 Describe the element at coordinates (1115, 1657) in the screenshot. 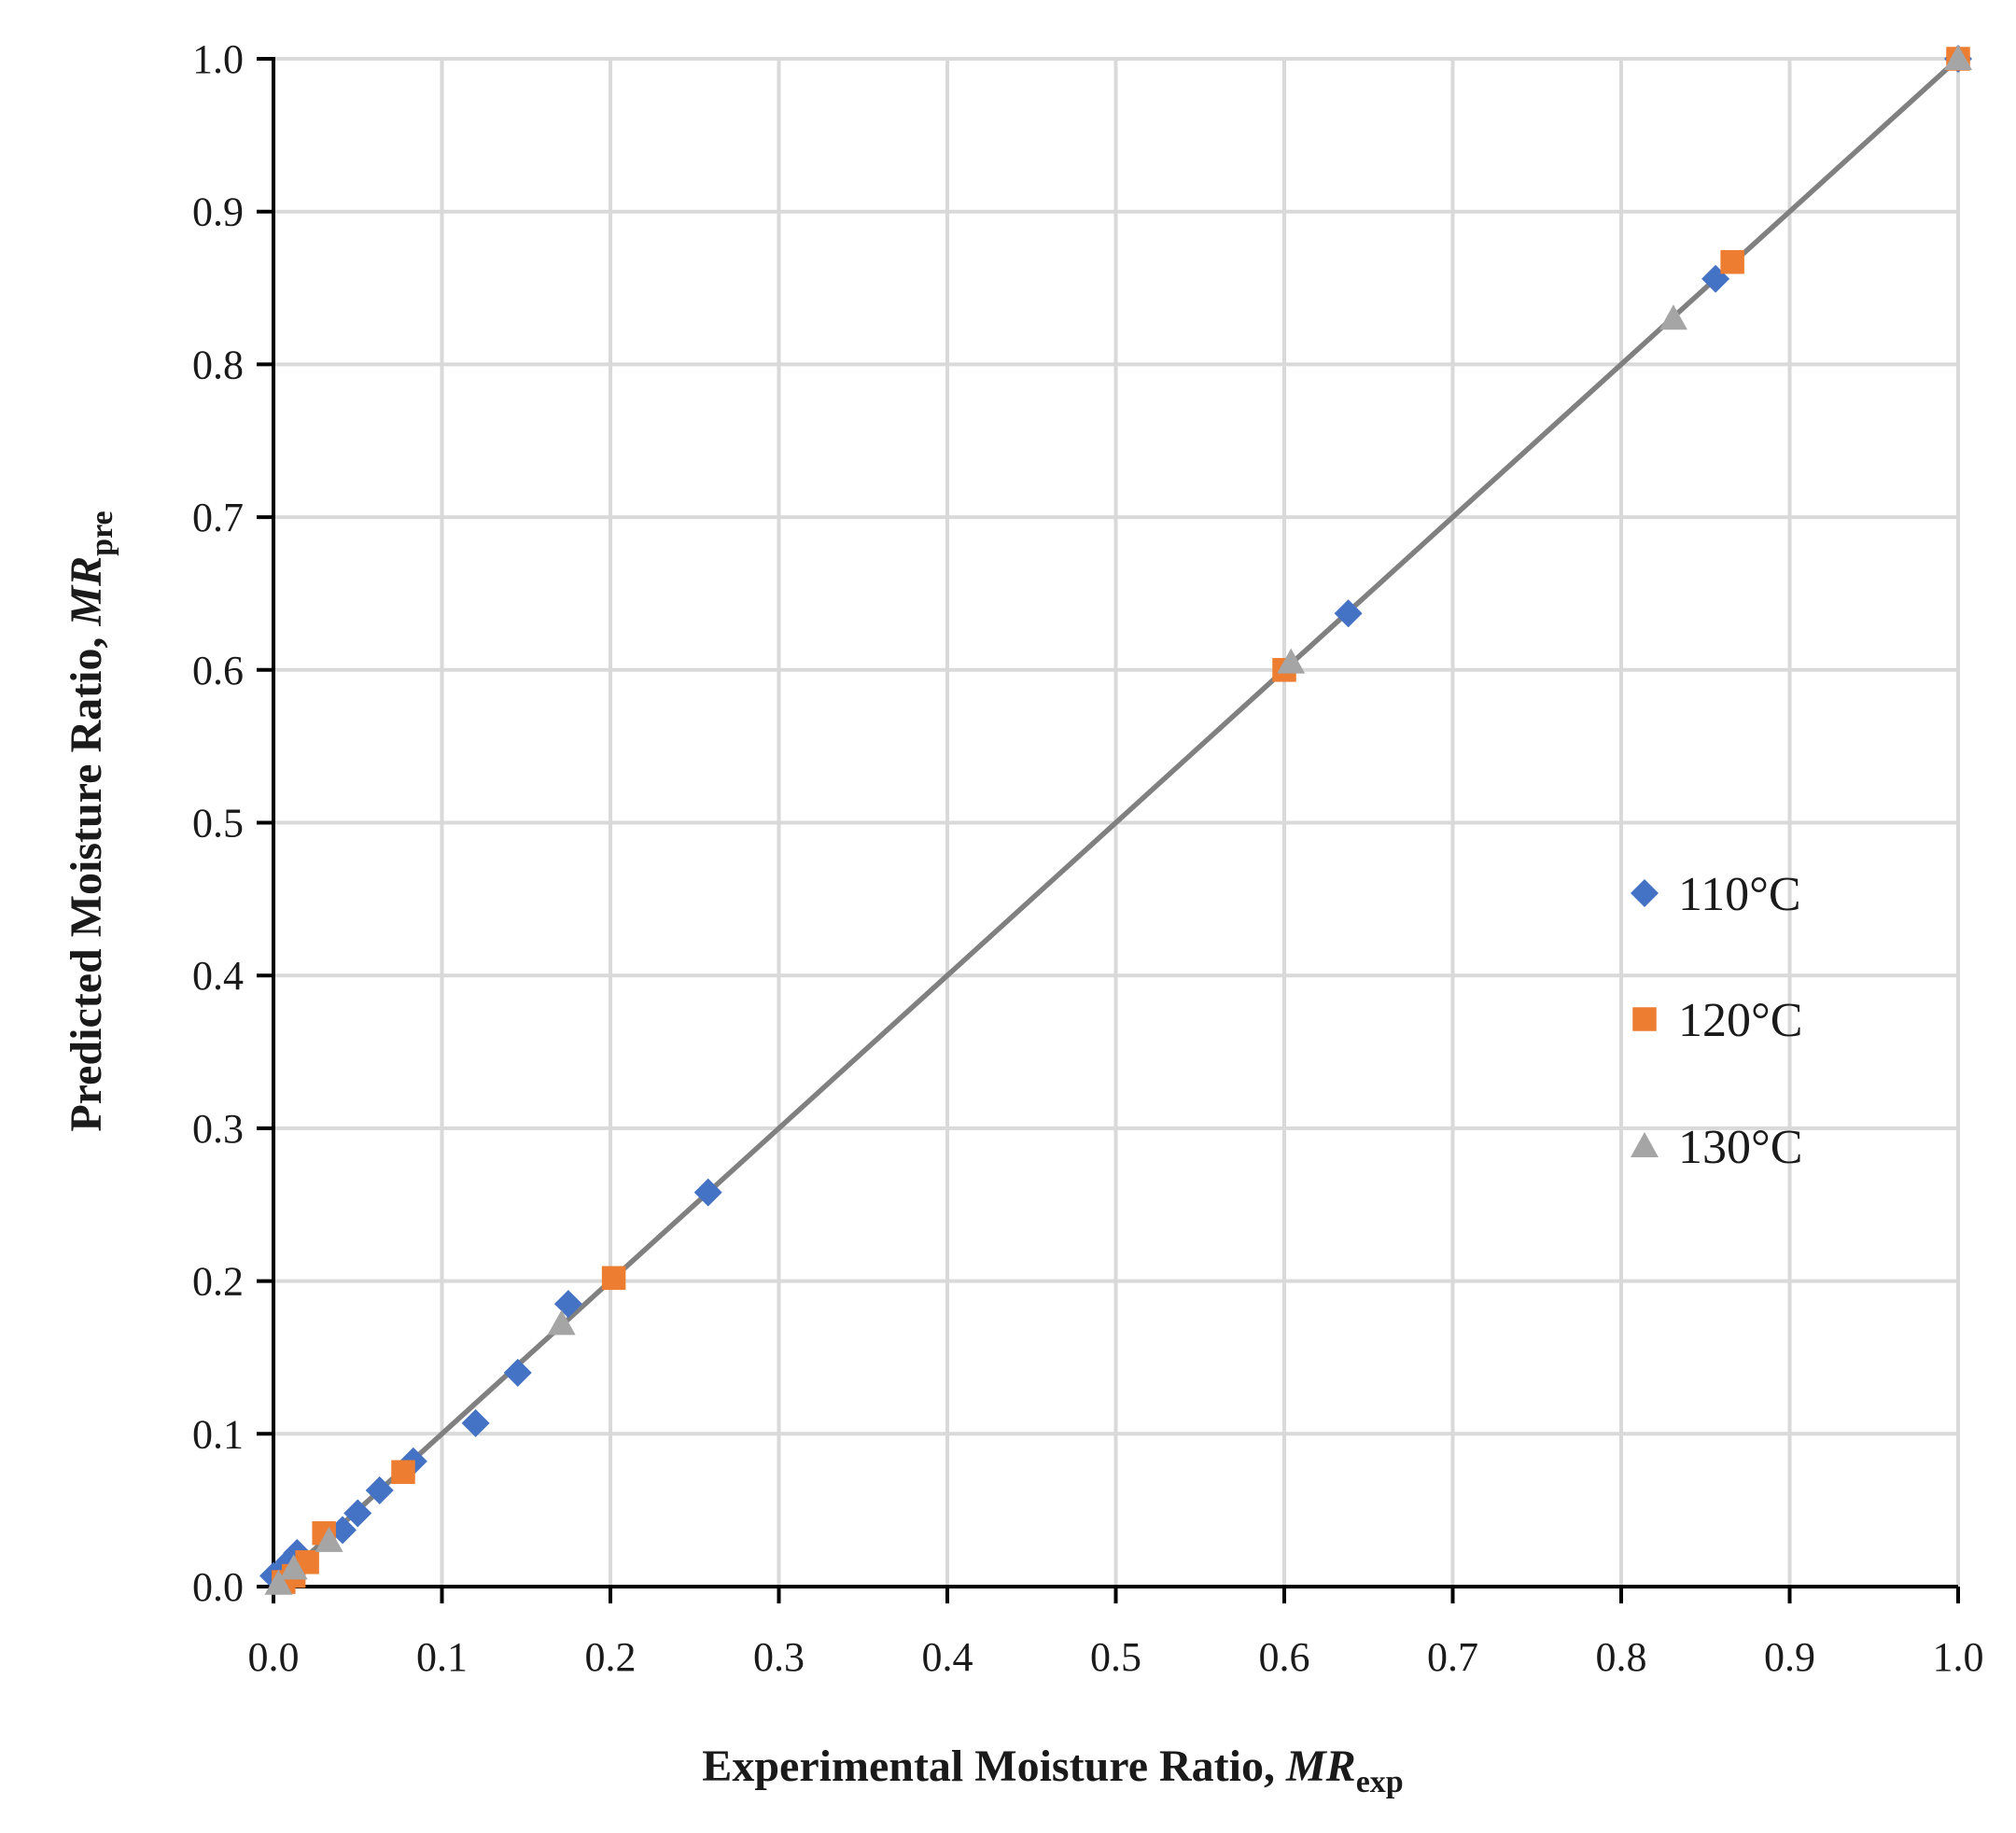

I see `x-tick-label: 0.5` at that location.